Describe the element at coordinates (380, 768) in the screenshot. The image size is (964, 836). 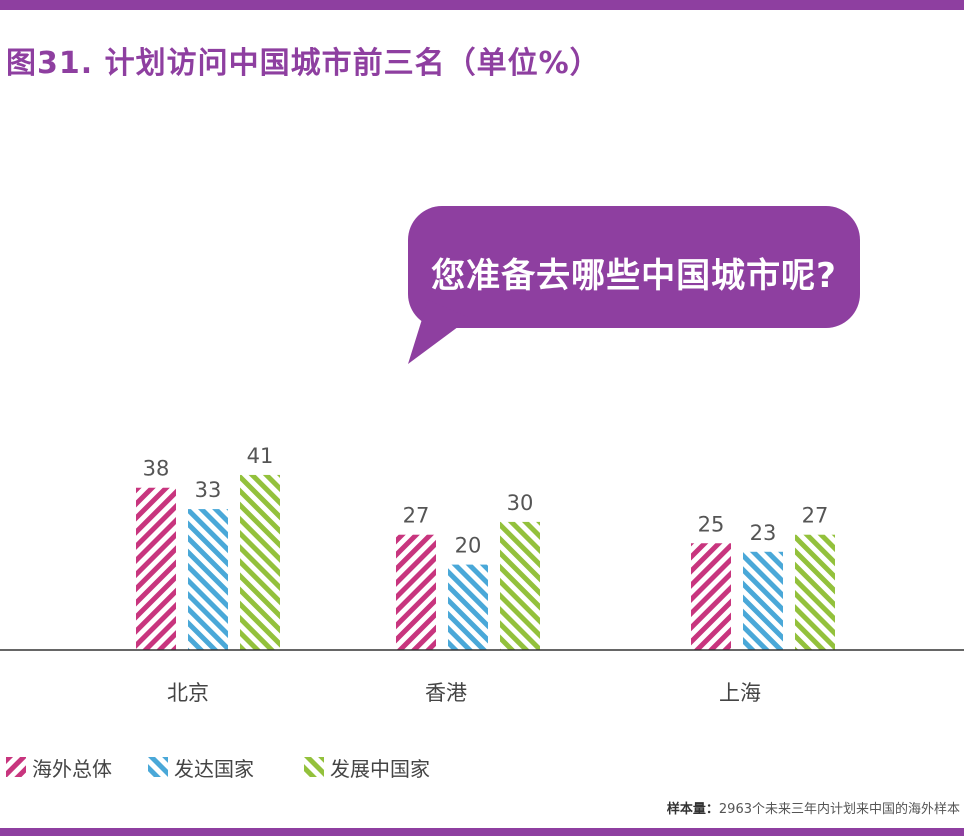
I see `legend-label-developing: 发展中国家` at that location.